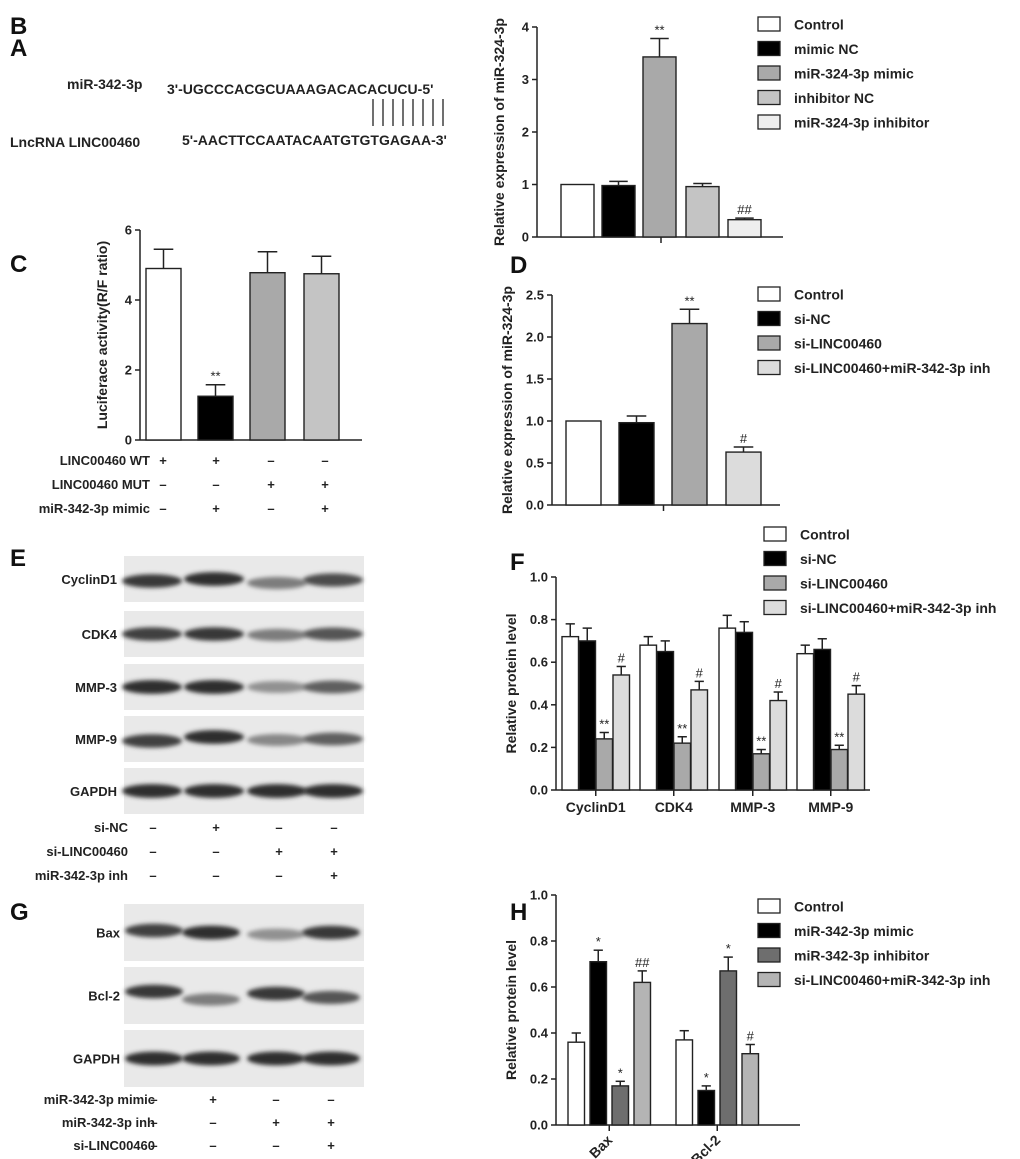 Image resolution: width=1020 pixels, height=1159 pixels. I want to click on y-tick-label: 3, so click(525, 79).